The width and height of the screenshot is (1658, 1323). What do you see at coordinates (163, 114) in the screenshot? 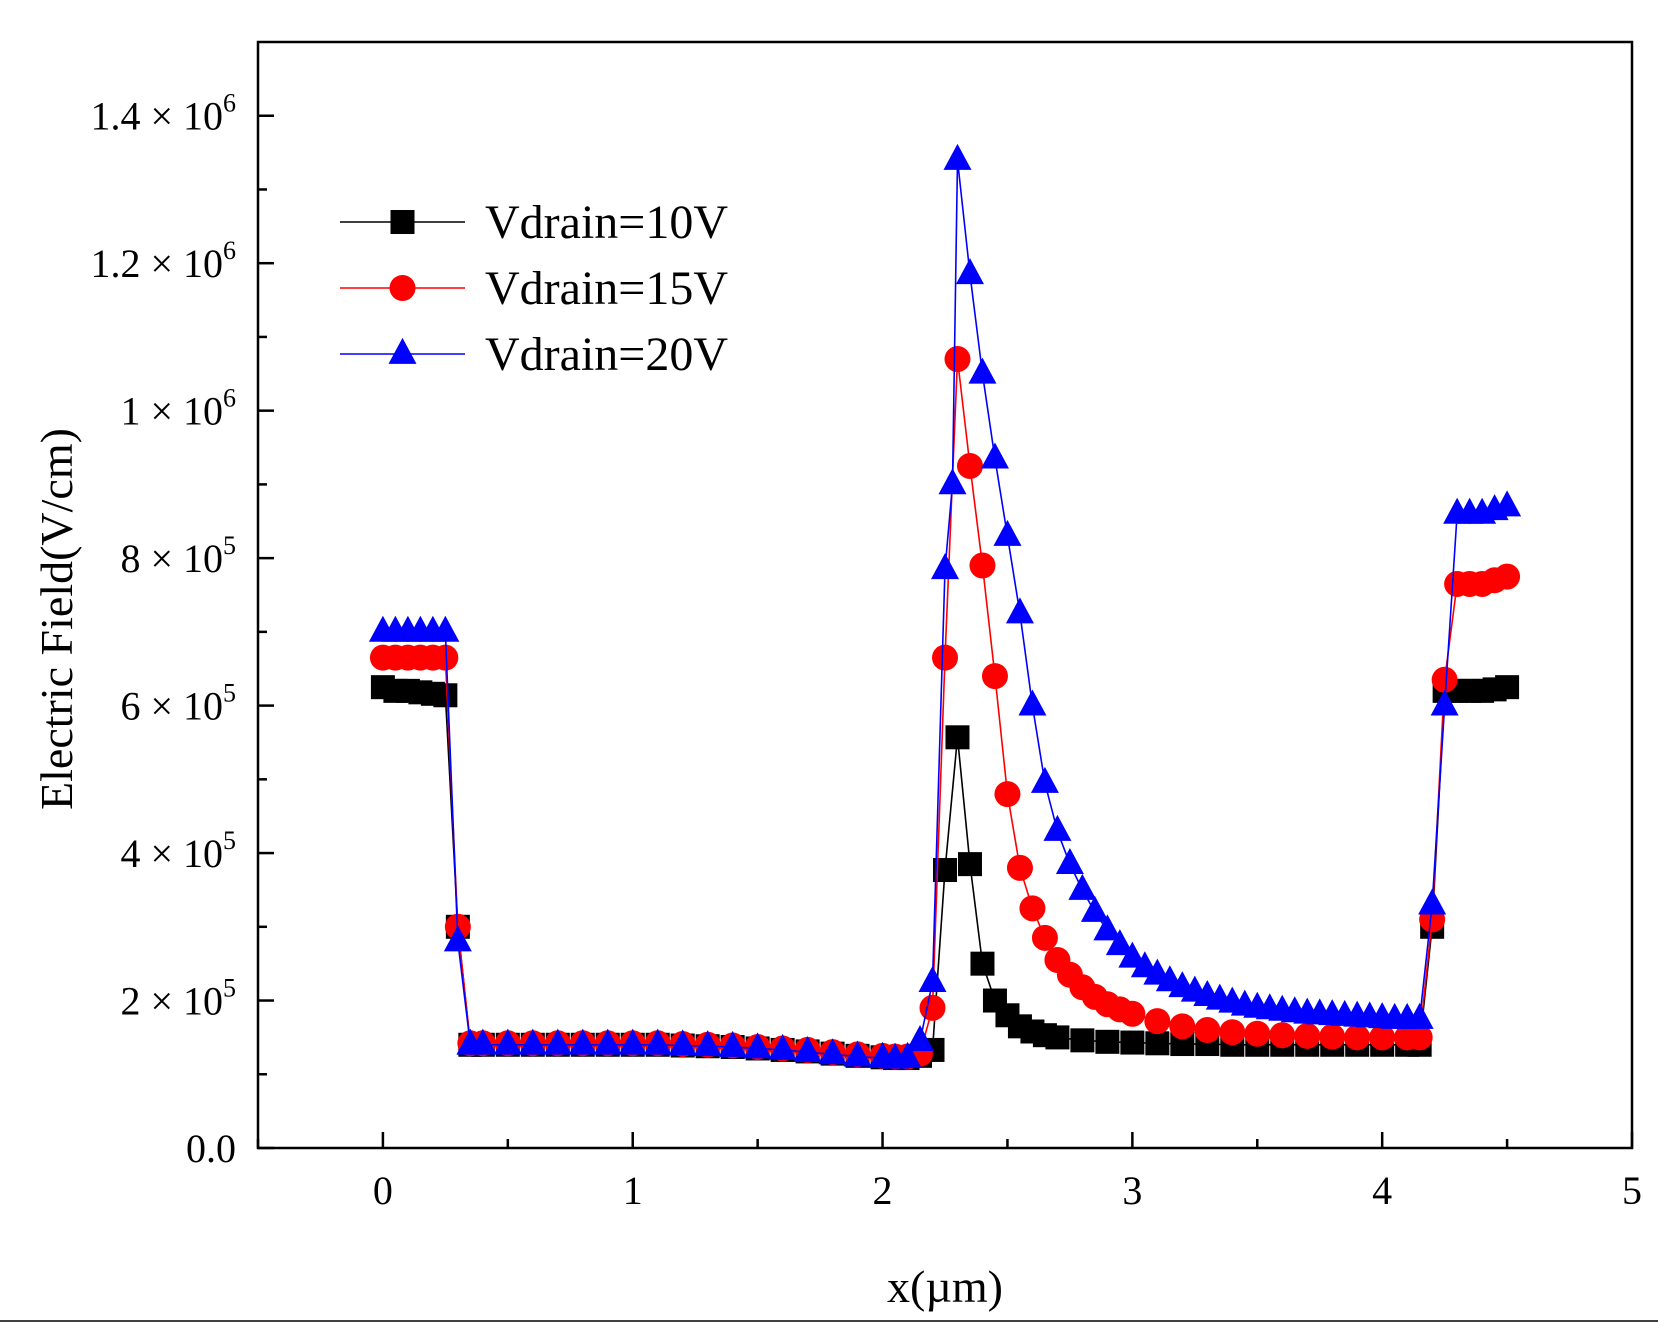
I see `y-tick-label: 1.4 × 10⁶` at bounding box center [163, 114].